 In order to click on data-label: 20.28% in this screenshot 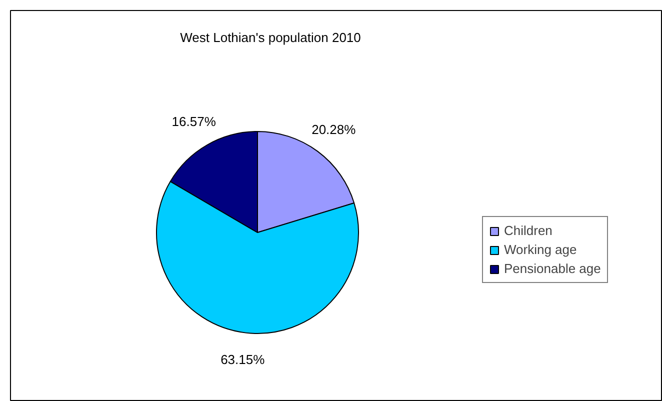, I will do `click(334, 130)`.